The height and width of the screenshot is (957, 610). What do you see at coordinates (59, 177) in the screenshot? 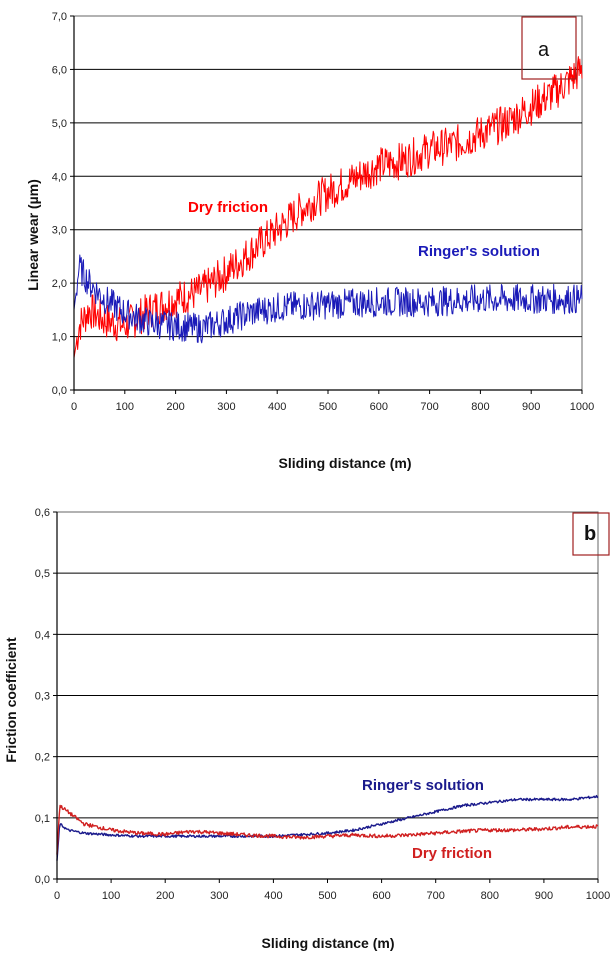
I see `chart-a-y-tick-label: 4,0` at bounding box center [59, 177].